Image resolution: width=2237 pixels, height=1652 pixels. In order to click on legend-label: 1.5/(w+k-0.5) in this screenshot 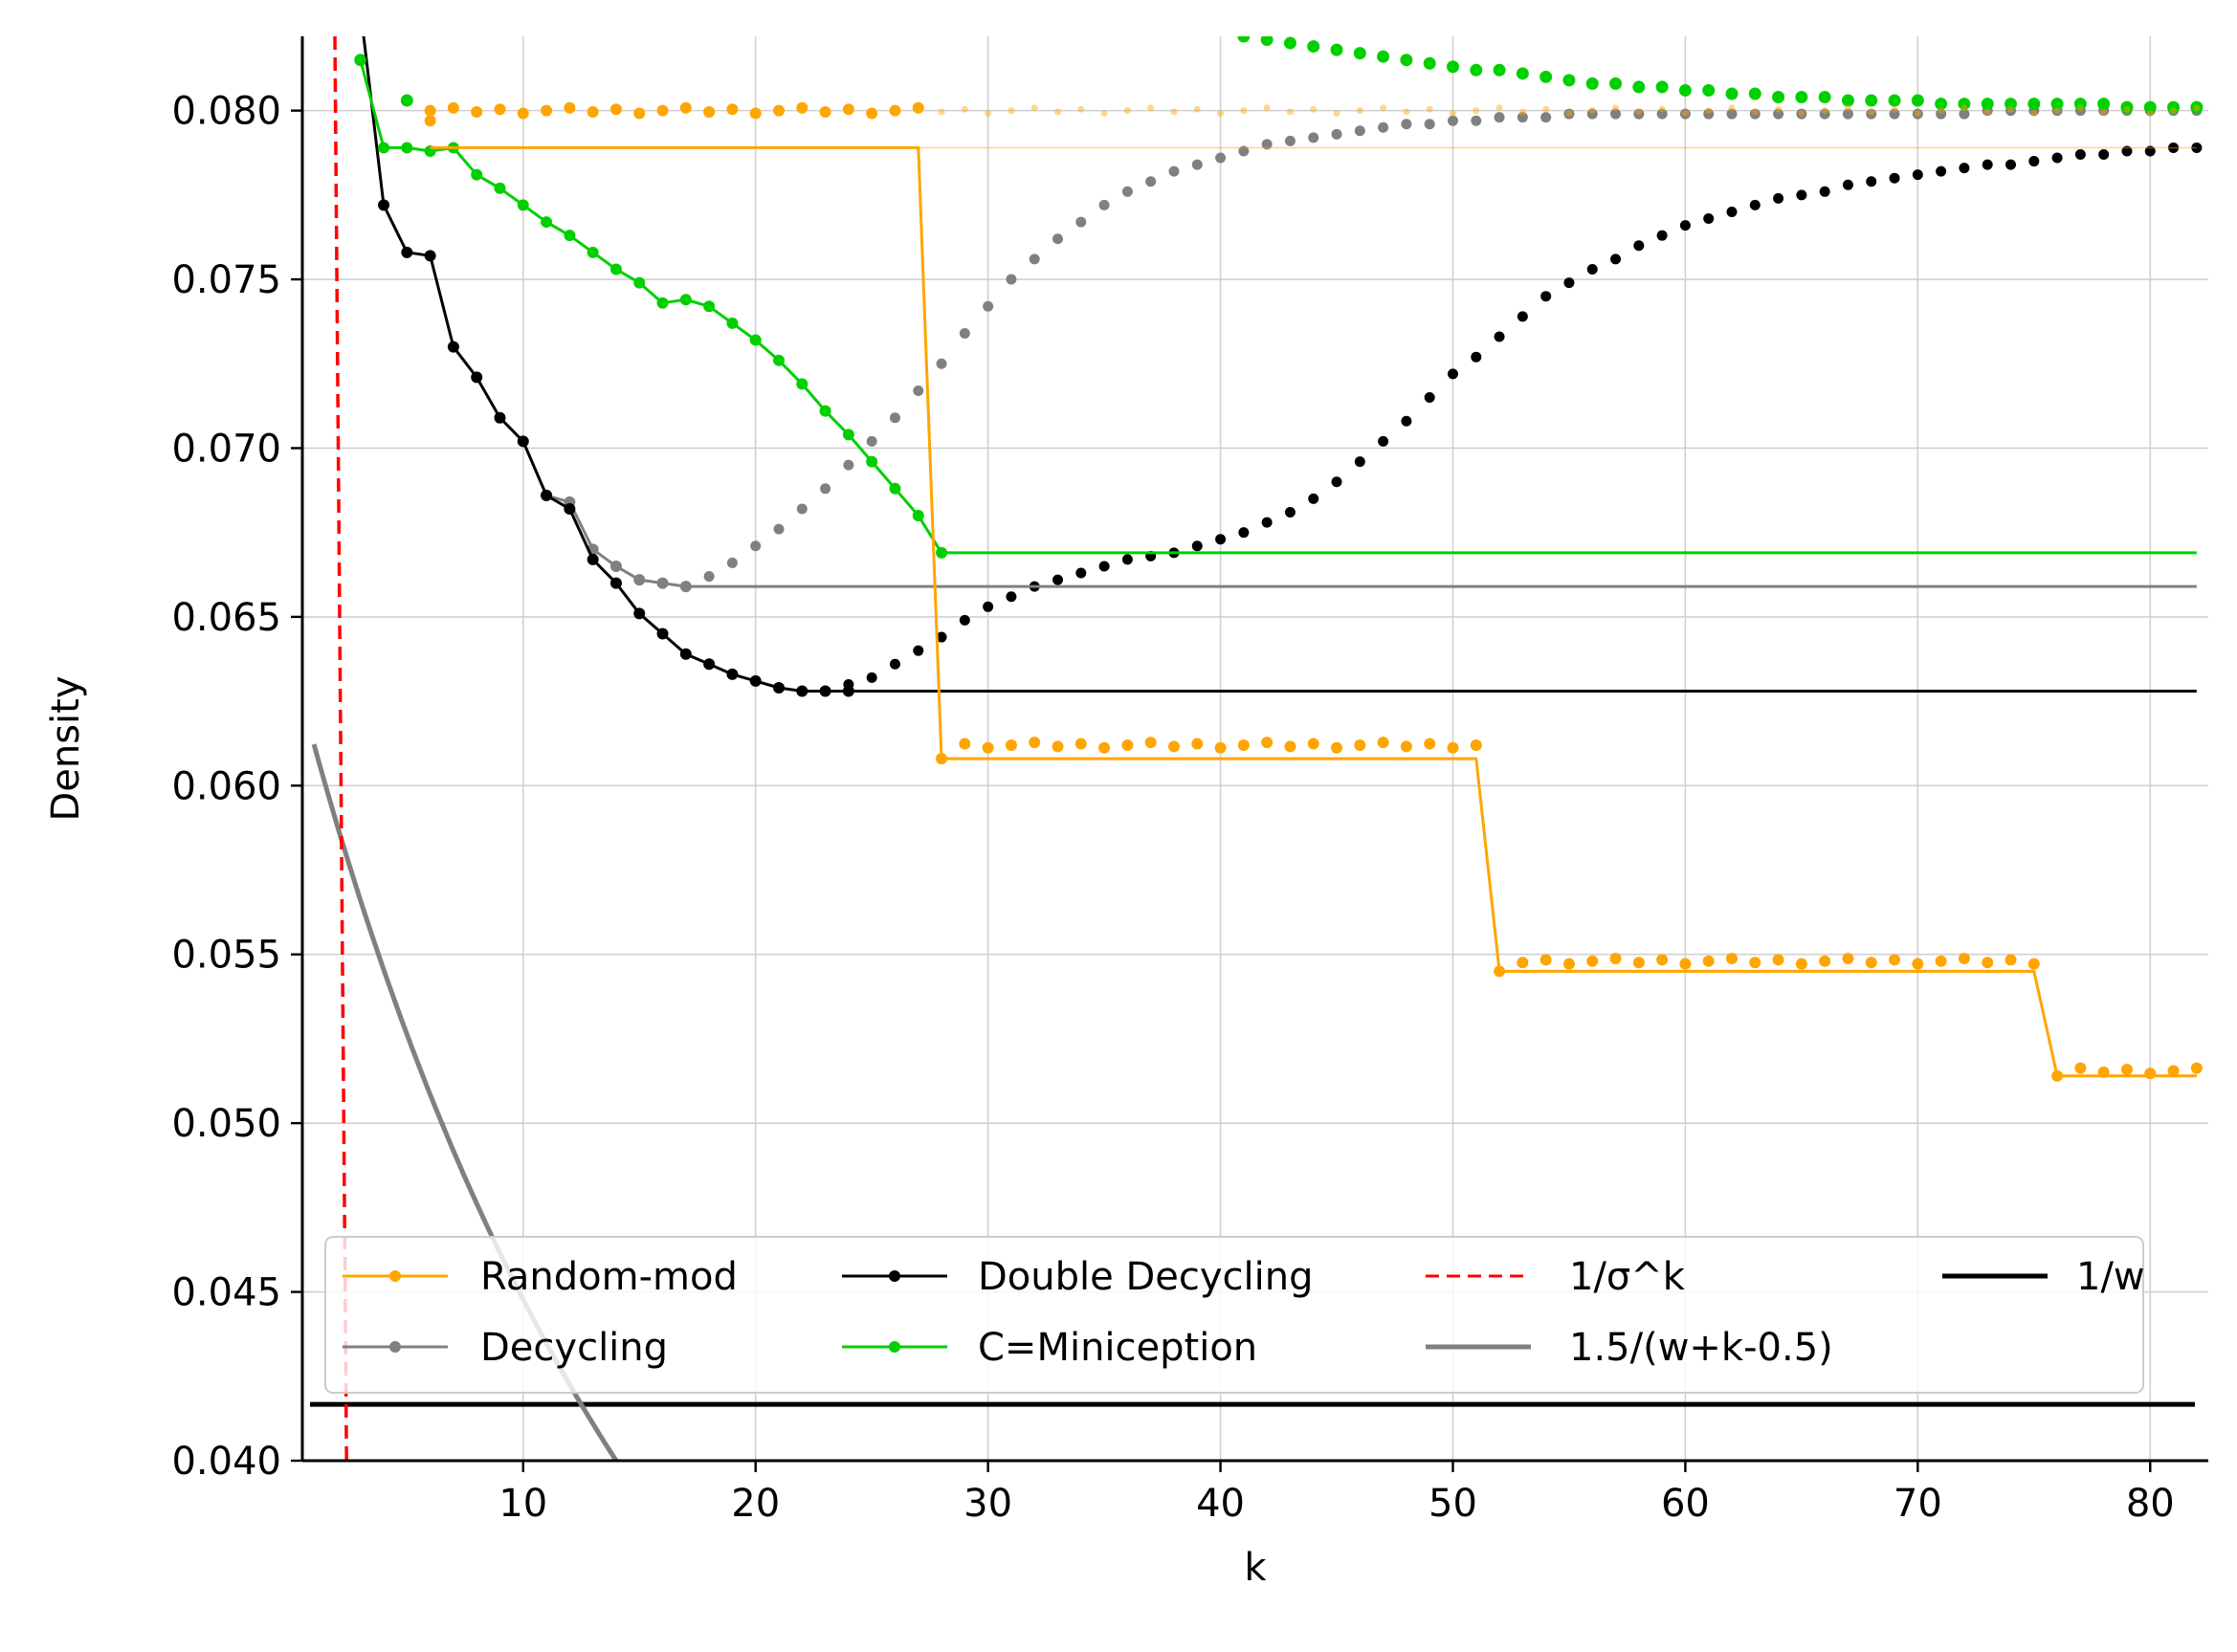, I will do `click(1701, 1348)`.